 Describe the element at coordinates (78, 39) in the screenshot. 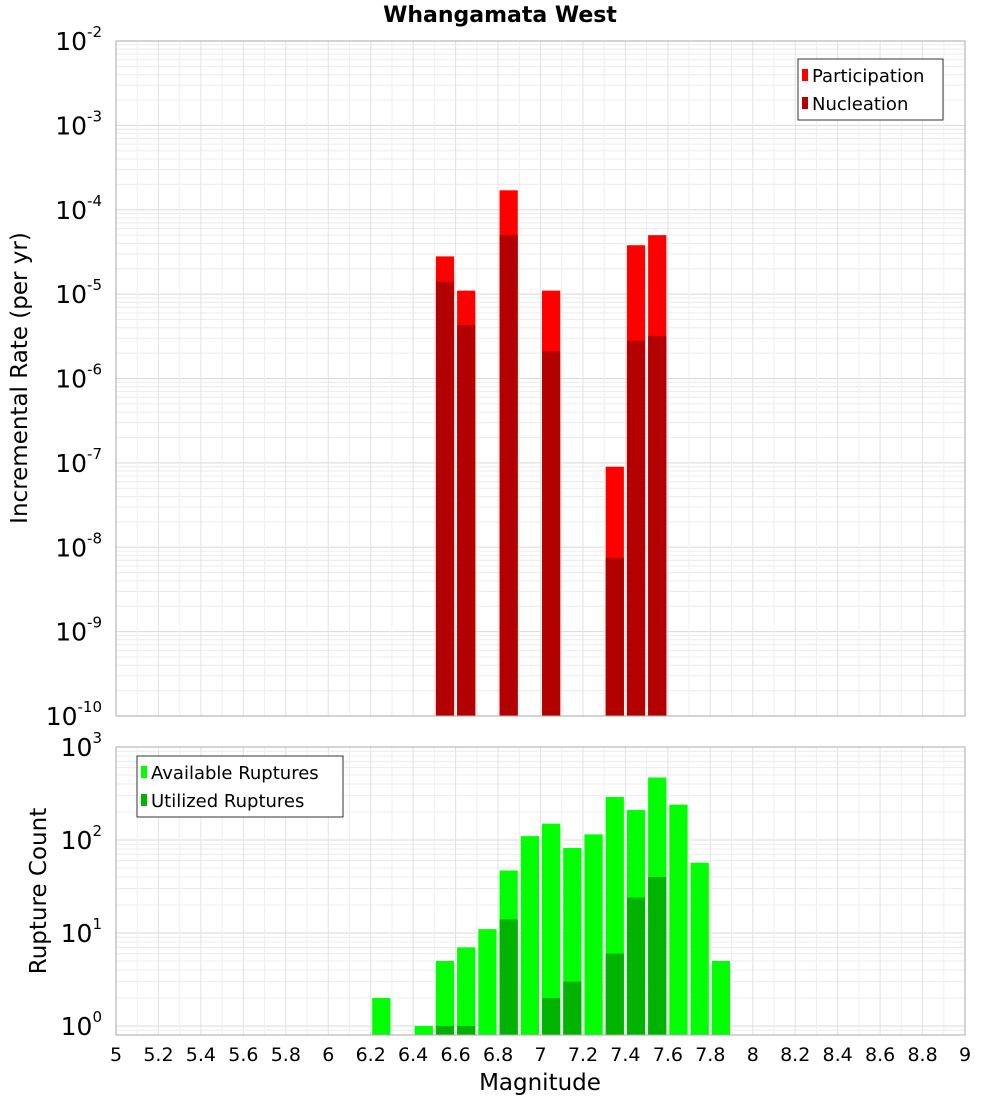

I see `y-tick-label: 10⁻²` at that location.